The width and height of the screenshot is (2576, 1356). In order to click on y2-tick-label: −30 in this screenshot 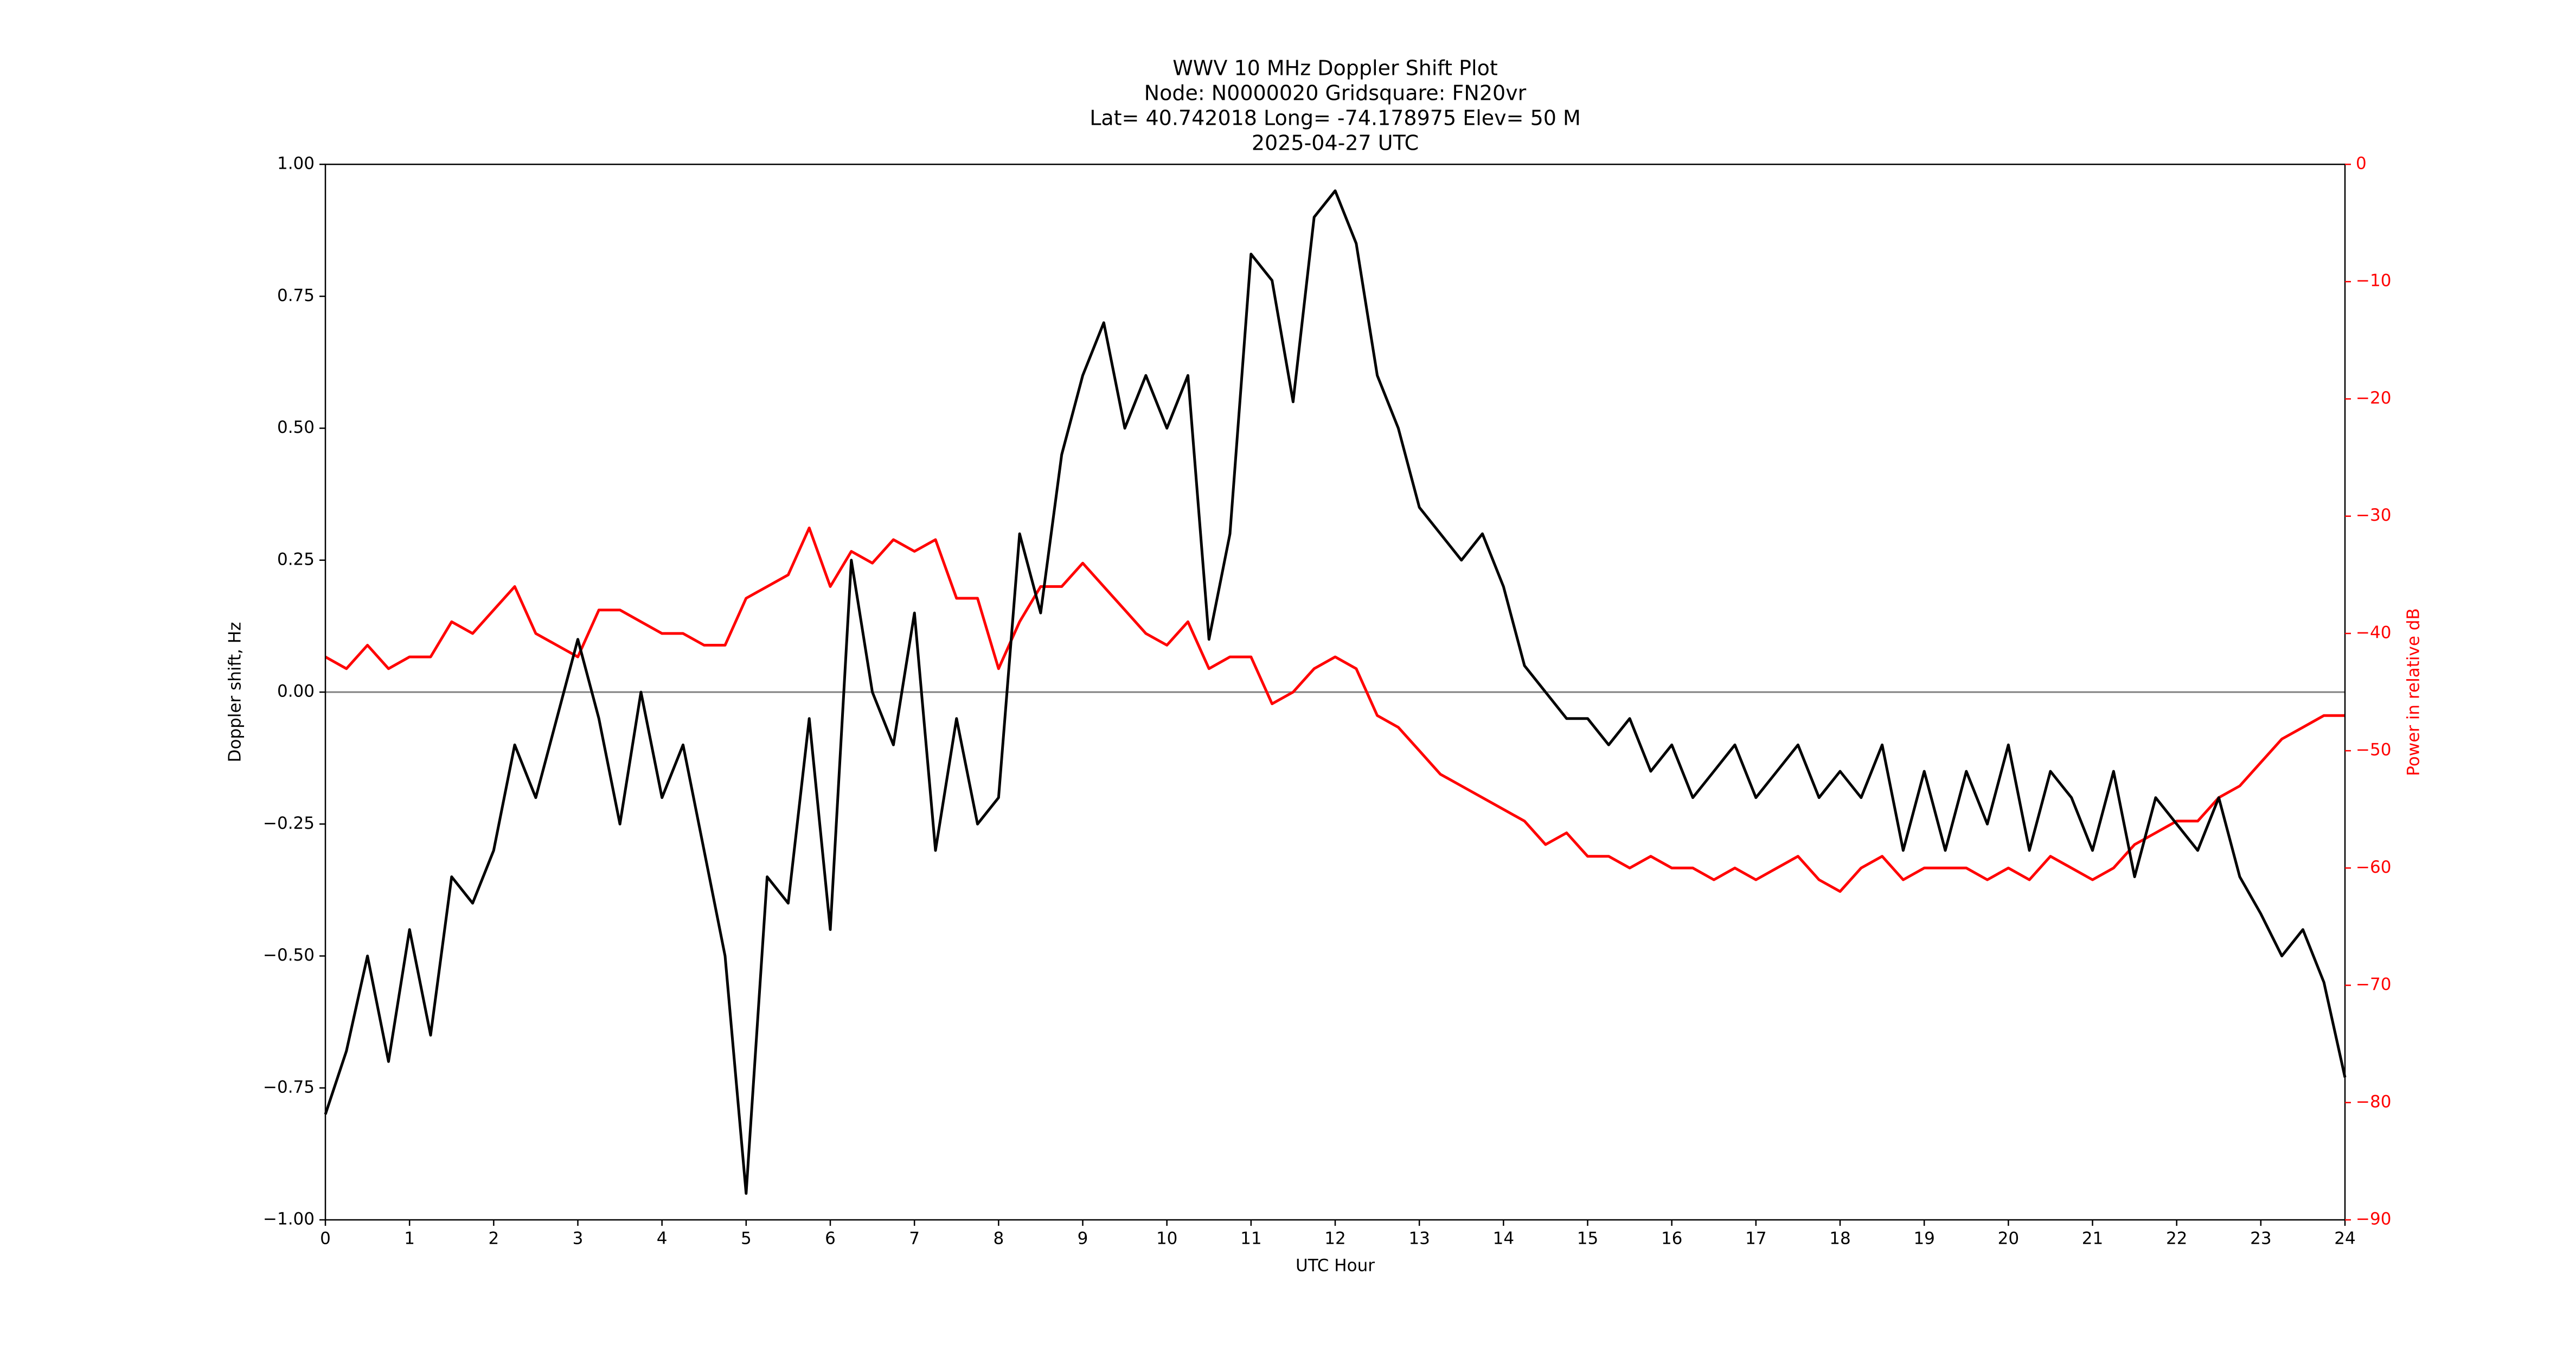, I will do `click(2373, 515)`.